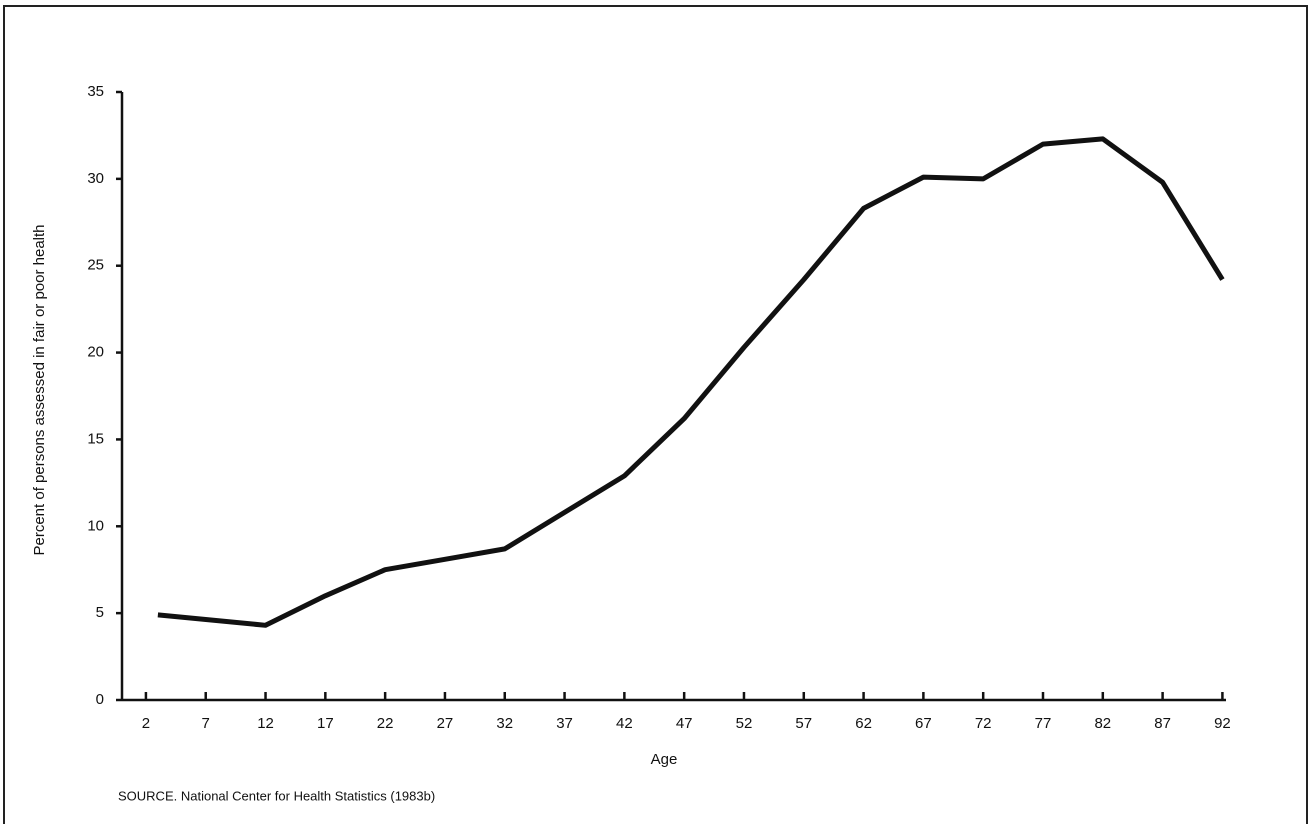 This screenshot has width=1311, height=824. I want to click on x-tick-label: 87, so click(1162, 723).